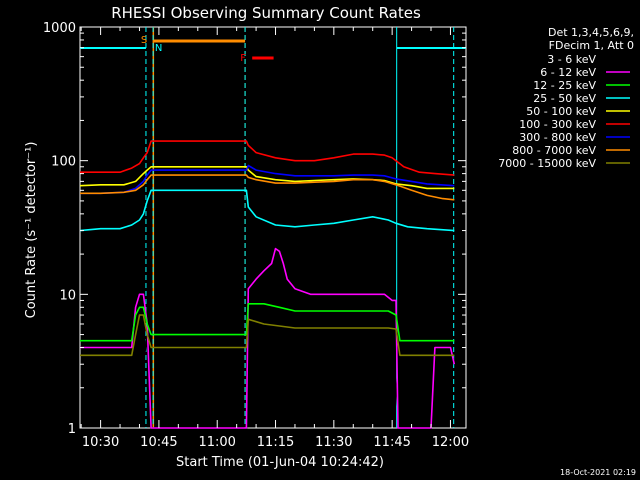  I want to click on chart-title: RHESSI Observing Summary Count Rates, so click(266, 13).